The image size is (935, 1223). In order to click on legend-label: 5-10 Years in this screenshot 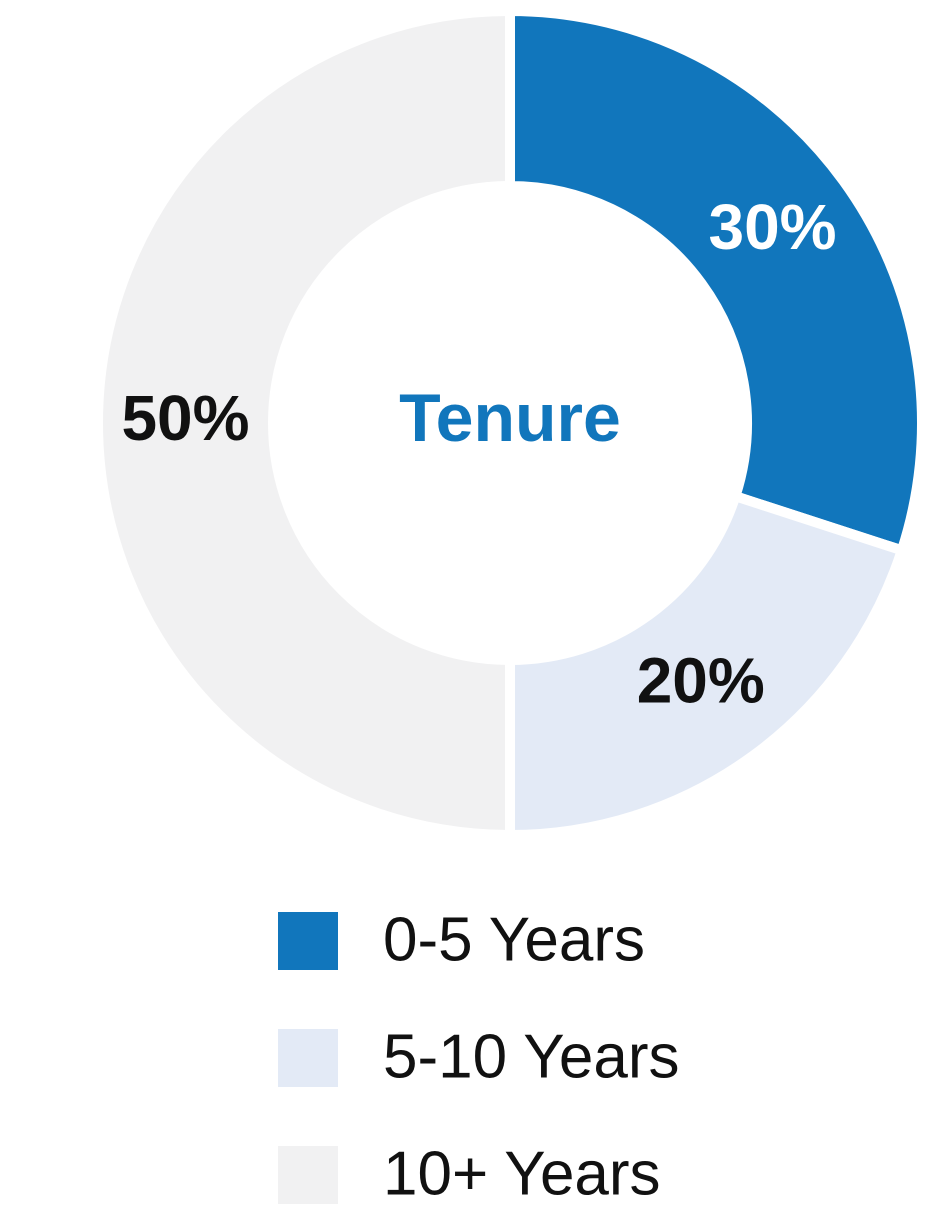, I will do `click(531, 1056)`.